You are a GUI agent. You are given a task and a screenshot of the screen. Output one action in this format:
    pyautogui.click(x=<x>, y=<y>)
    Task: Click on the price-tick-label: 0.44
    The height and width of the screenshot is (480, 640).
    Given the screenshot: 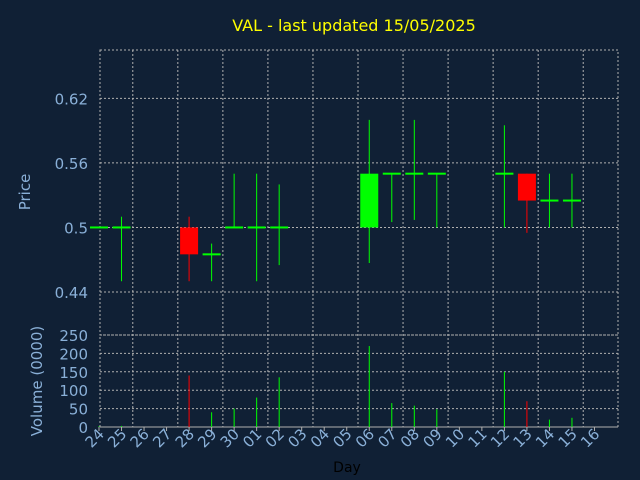 What is the action you would take?
    pyautogui.click(x=71, y=293)
    